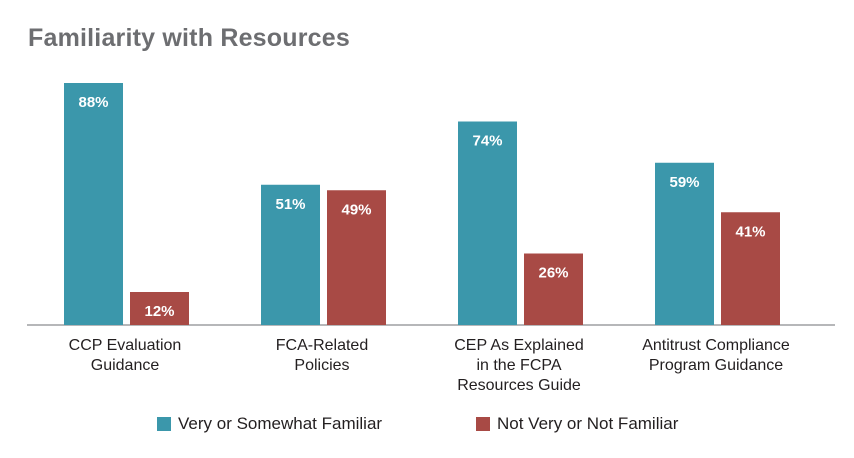 The image size is (854, 458). What do you see at coordinates (321, 365) in the screenshot?
I see `category-label-1-line-1: Policies` at bounding box center [321, 365].